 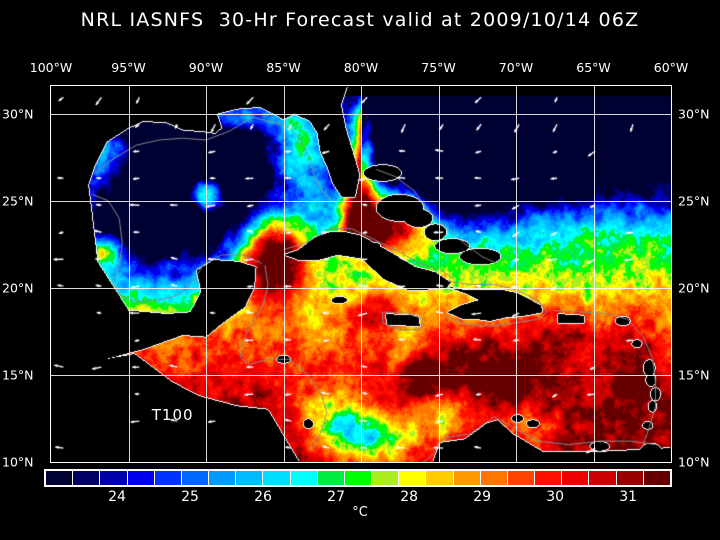 What do you see at coordinates (516, 67) in the screenshot?
I see `lon-tick-label: 70°W` at bounding box center [516, 67].